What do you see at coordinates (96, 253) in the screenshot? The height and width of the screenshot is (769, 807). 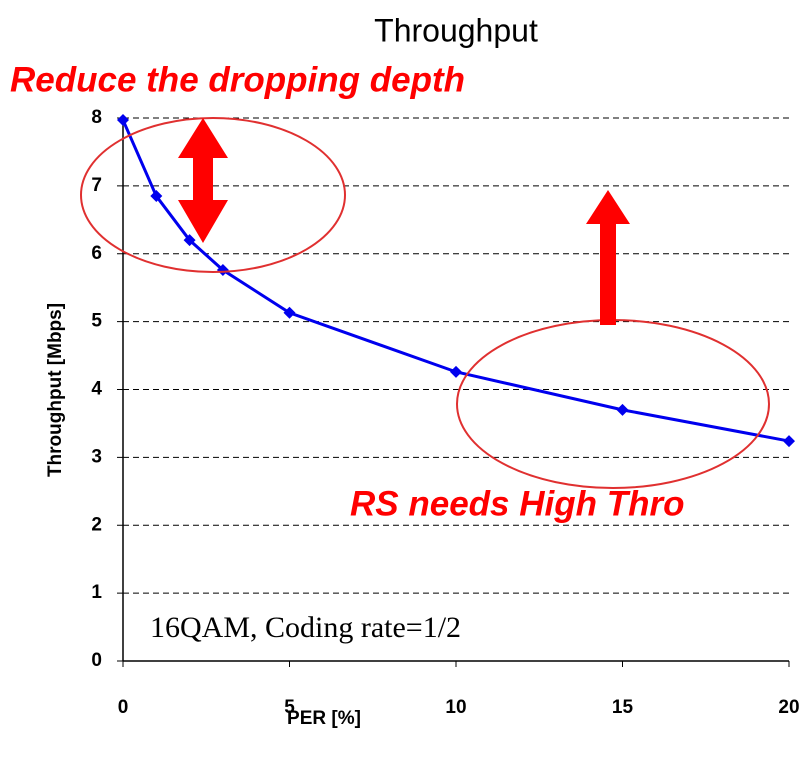 I see `y-tick-label: 6` at bounding box center [96, 253].